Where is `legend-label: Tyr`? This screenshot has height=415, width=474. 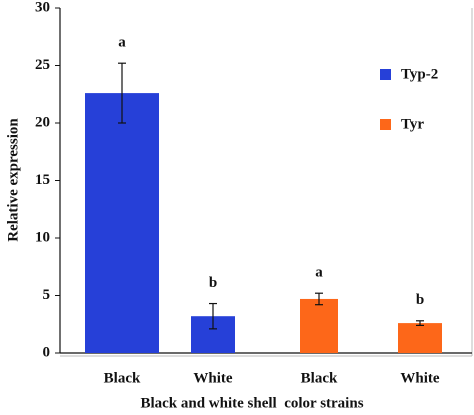
legend-label: Tyr is located at coordinates (412, 124).